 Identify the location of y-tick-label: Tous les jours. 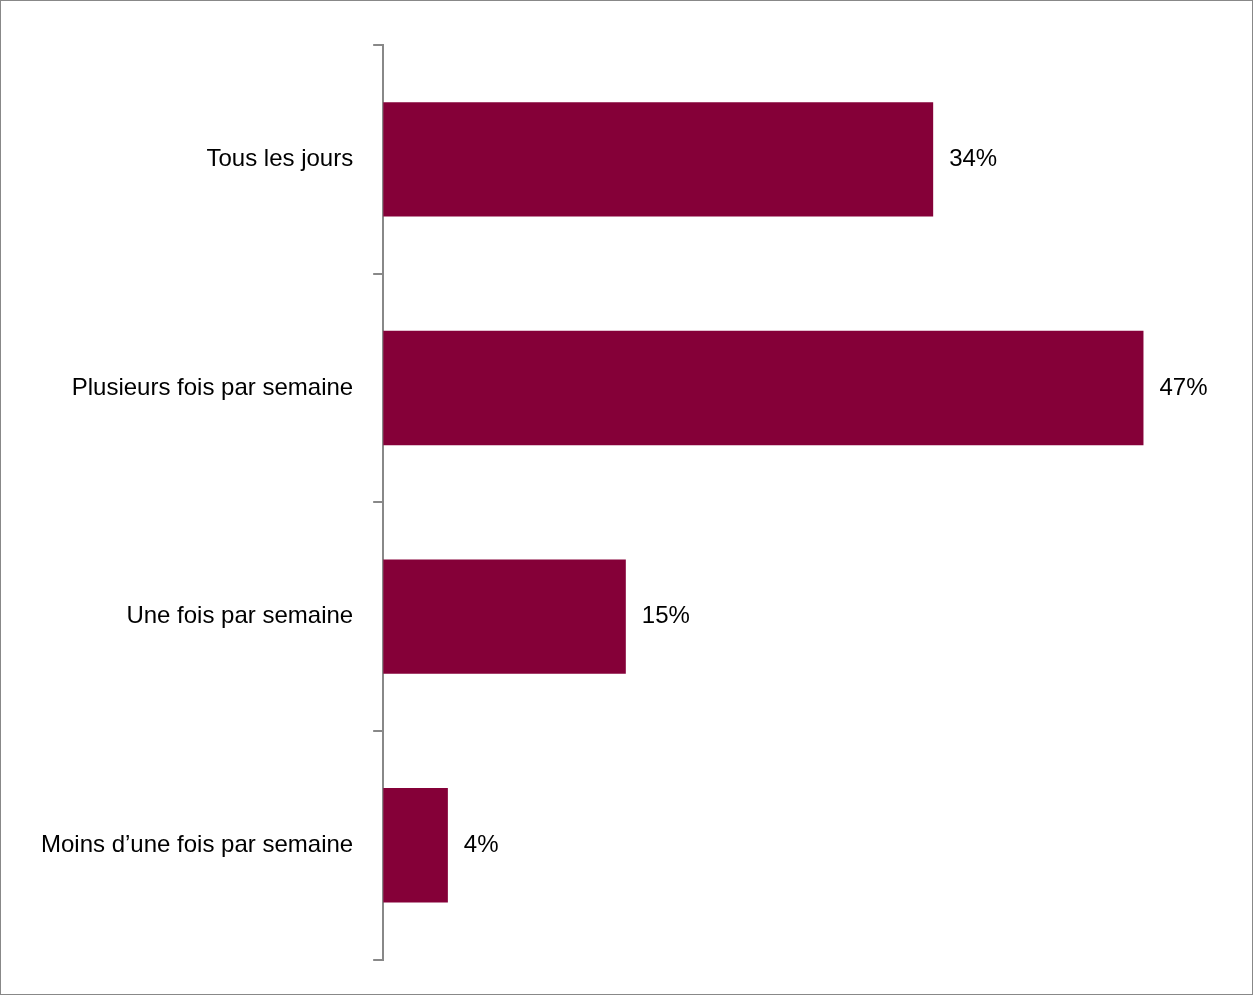
(280, 157).